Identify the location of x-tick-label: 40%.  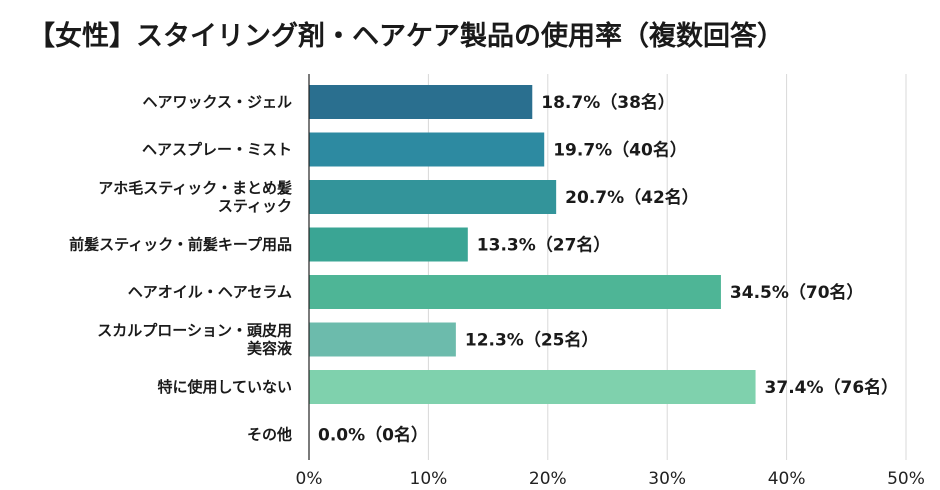
(787, 479).